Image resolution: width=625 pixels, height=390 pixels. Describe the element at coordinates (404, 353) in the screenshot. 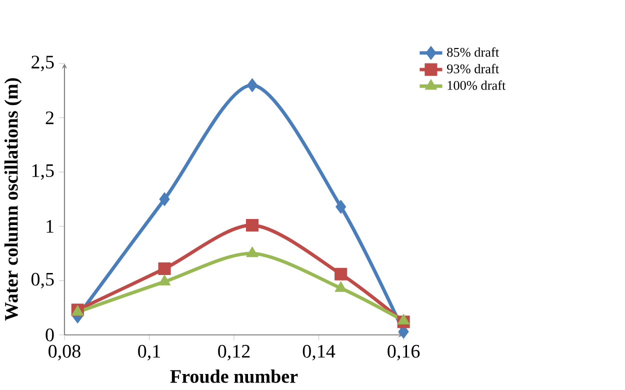

I see `x-tick-label: 0,16` at that location.